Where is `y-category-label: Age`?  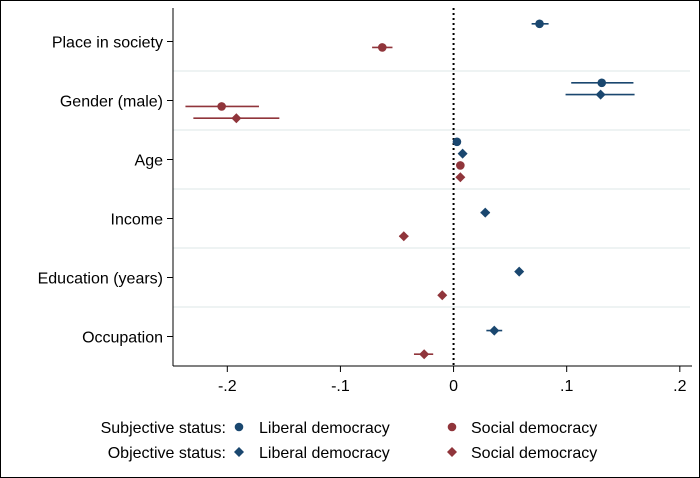
y-category-label: Age is located at coordinates (149, 161).